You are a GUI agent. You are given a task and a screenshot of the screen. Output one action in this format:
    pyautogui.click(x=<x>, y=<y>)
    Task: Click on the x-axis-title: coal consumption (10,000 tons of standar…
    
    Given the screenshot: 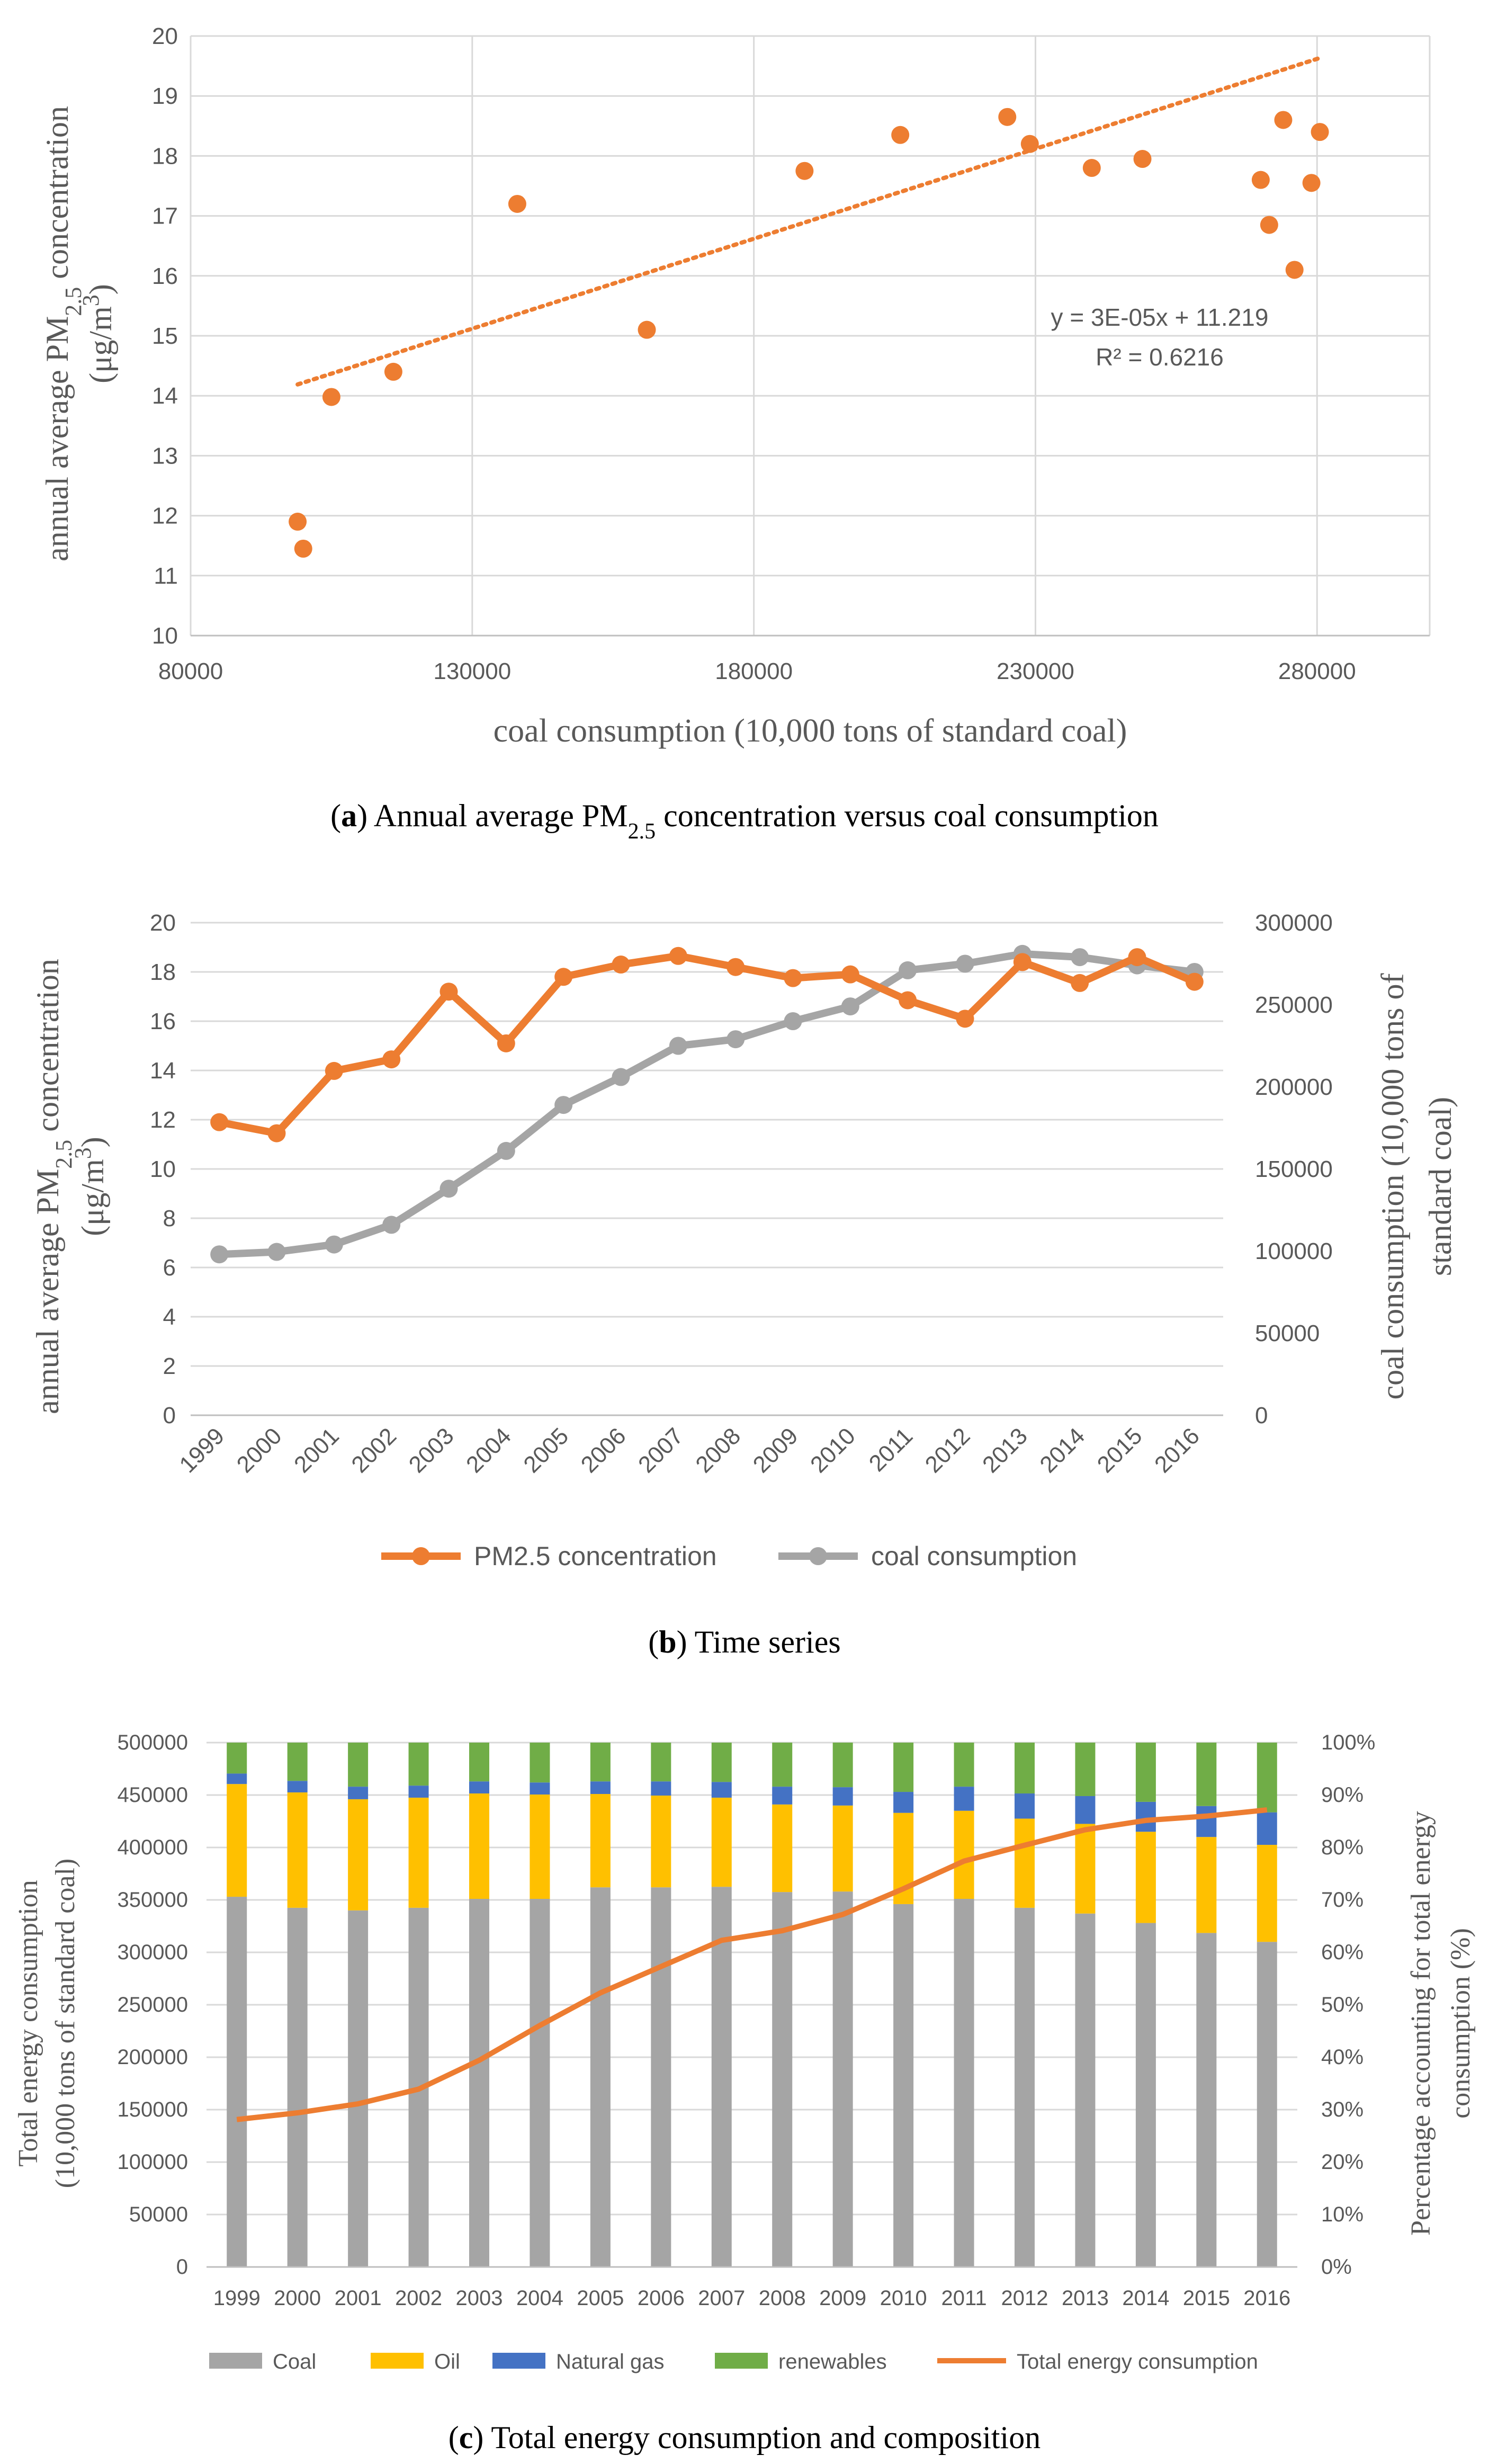 What is the action you would take?
    pyautogui.click(x=810, y=731)
    